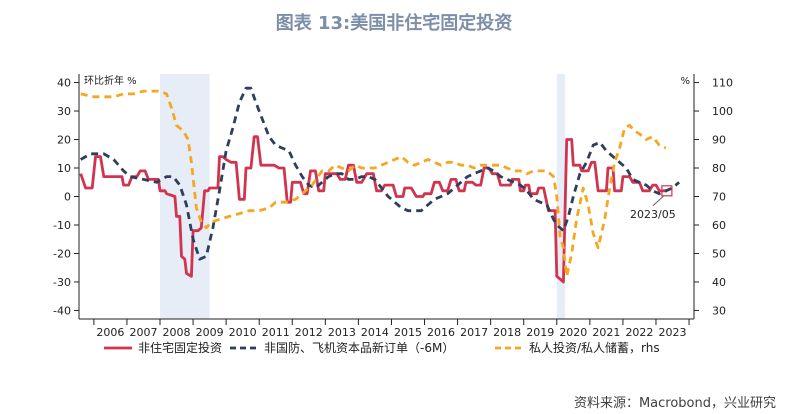 Image resolution: width=788 pixels, height=414 pixels. I want to click on left-tick-label: -10, so click(62, 225).